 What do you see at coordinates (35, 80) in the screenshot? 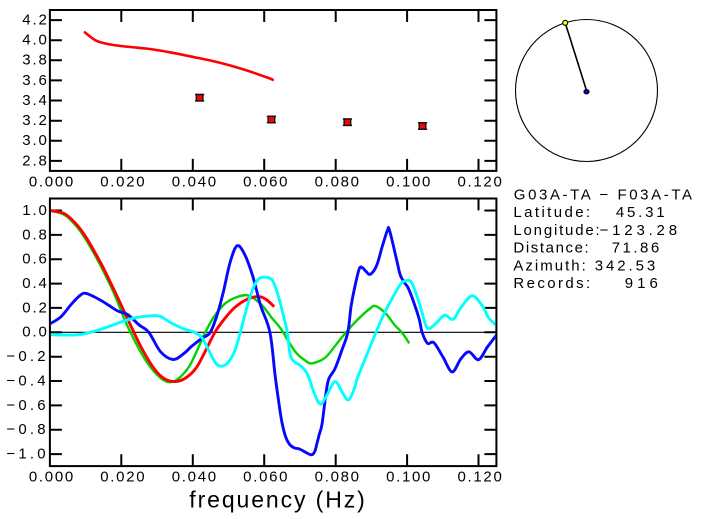
I see `svg-text: 3.6` at bounding box center [35, 80].